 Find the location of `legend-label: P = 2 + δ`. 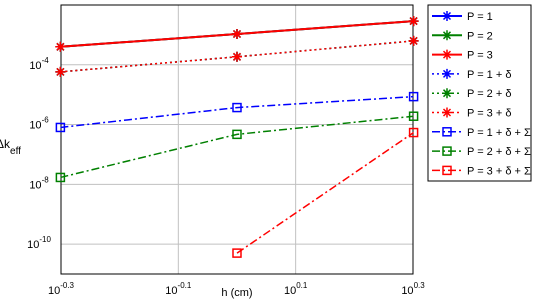

legend-label: P = 2 + δ is located at coordinates (489, 94).